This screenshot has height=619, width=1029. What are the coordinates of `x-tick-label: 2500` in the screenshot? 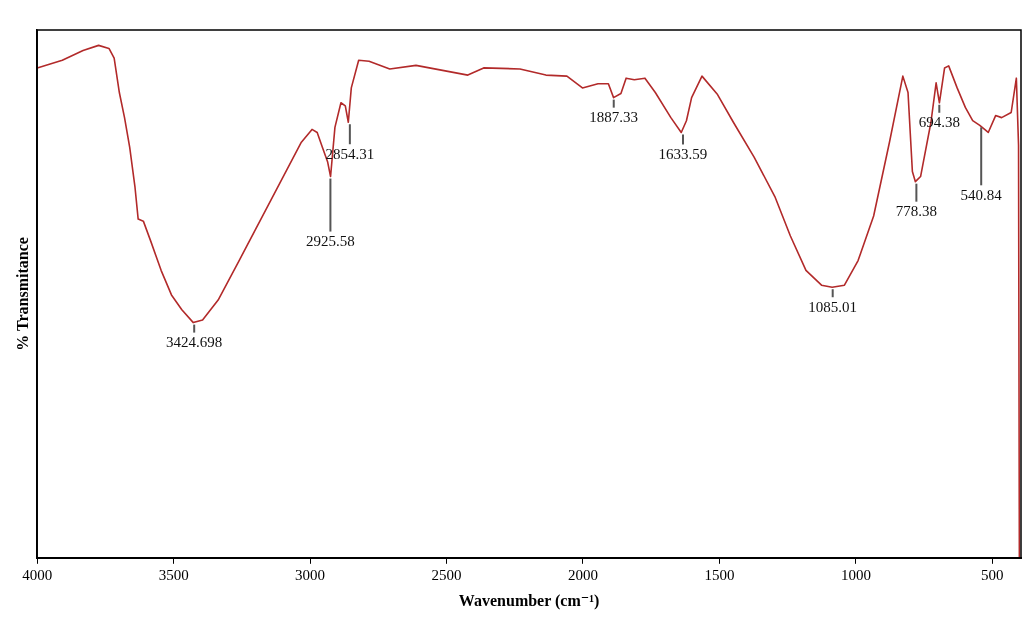 It's located at (446, 574).